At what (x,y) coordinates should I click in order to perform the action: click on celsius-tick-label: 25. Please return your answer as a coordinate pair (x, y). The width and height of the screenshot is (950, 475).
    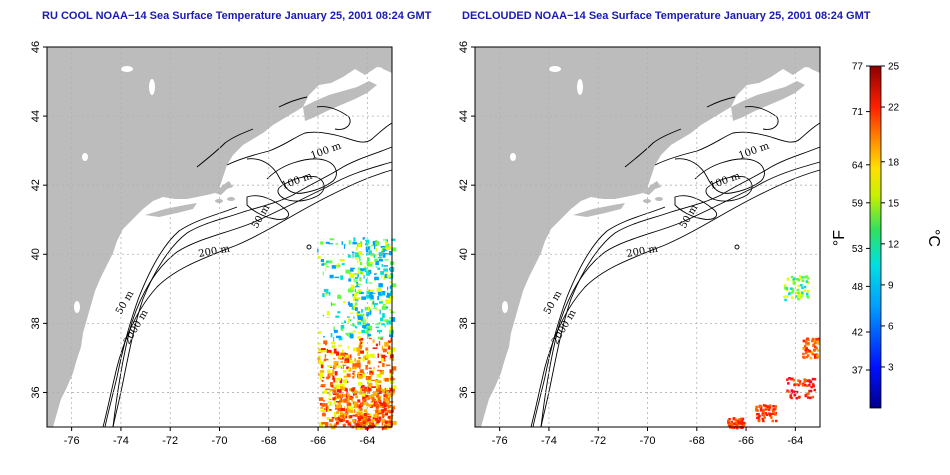
    Looking at the image, I should click on (894, 67).